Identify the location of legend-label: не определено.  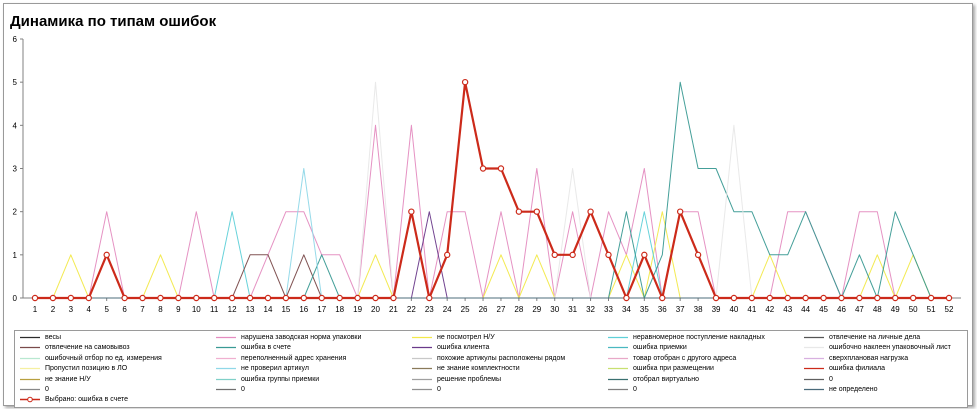
(853, 389).